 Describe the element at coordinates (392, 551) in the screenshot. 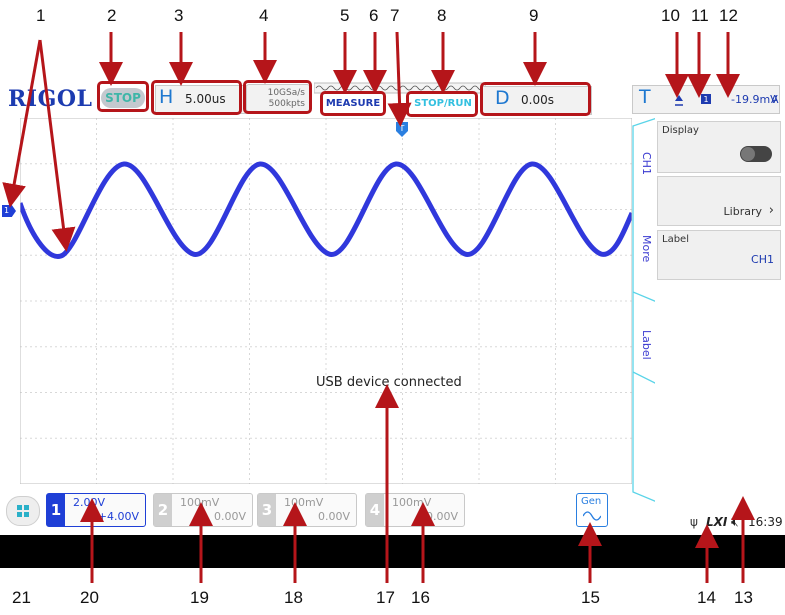

I see `bottom-black-bar` at that location.